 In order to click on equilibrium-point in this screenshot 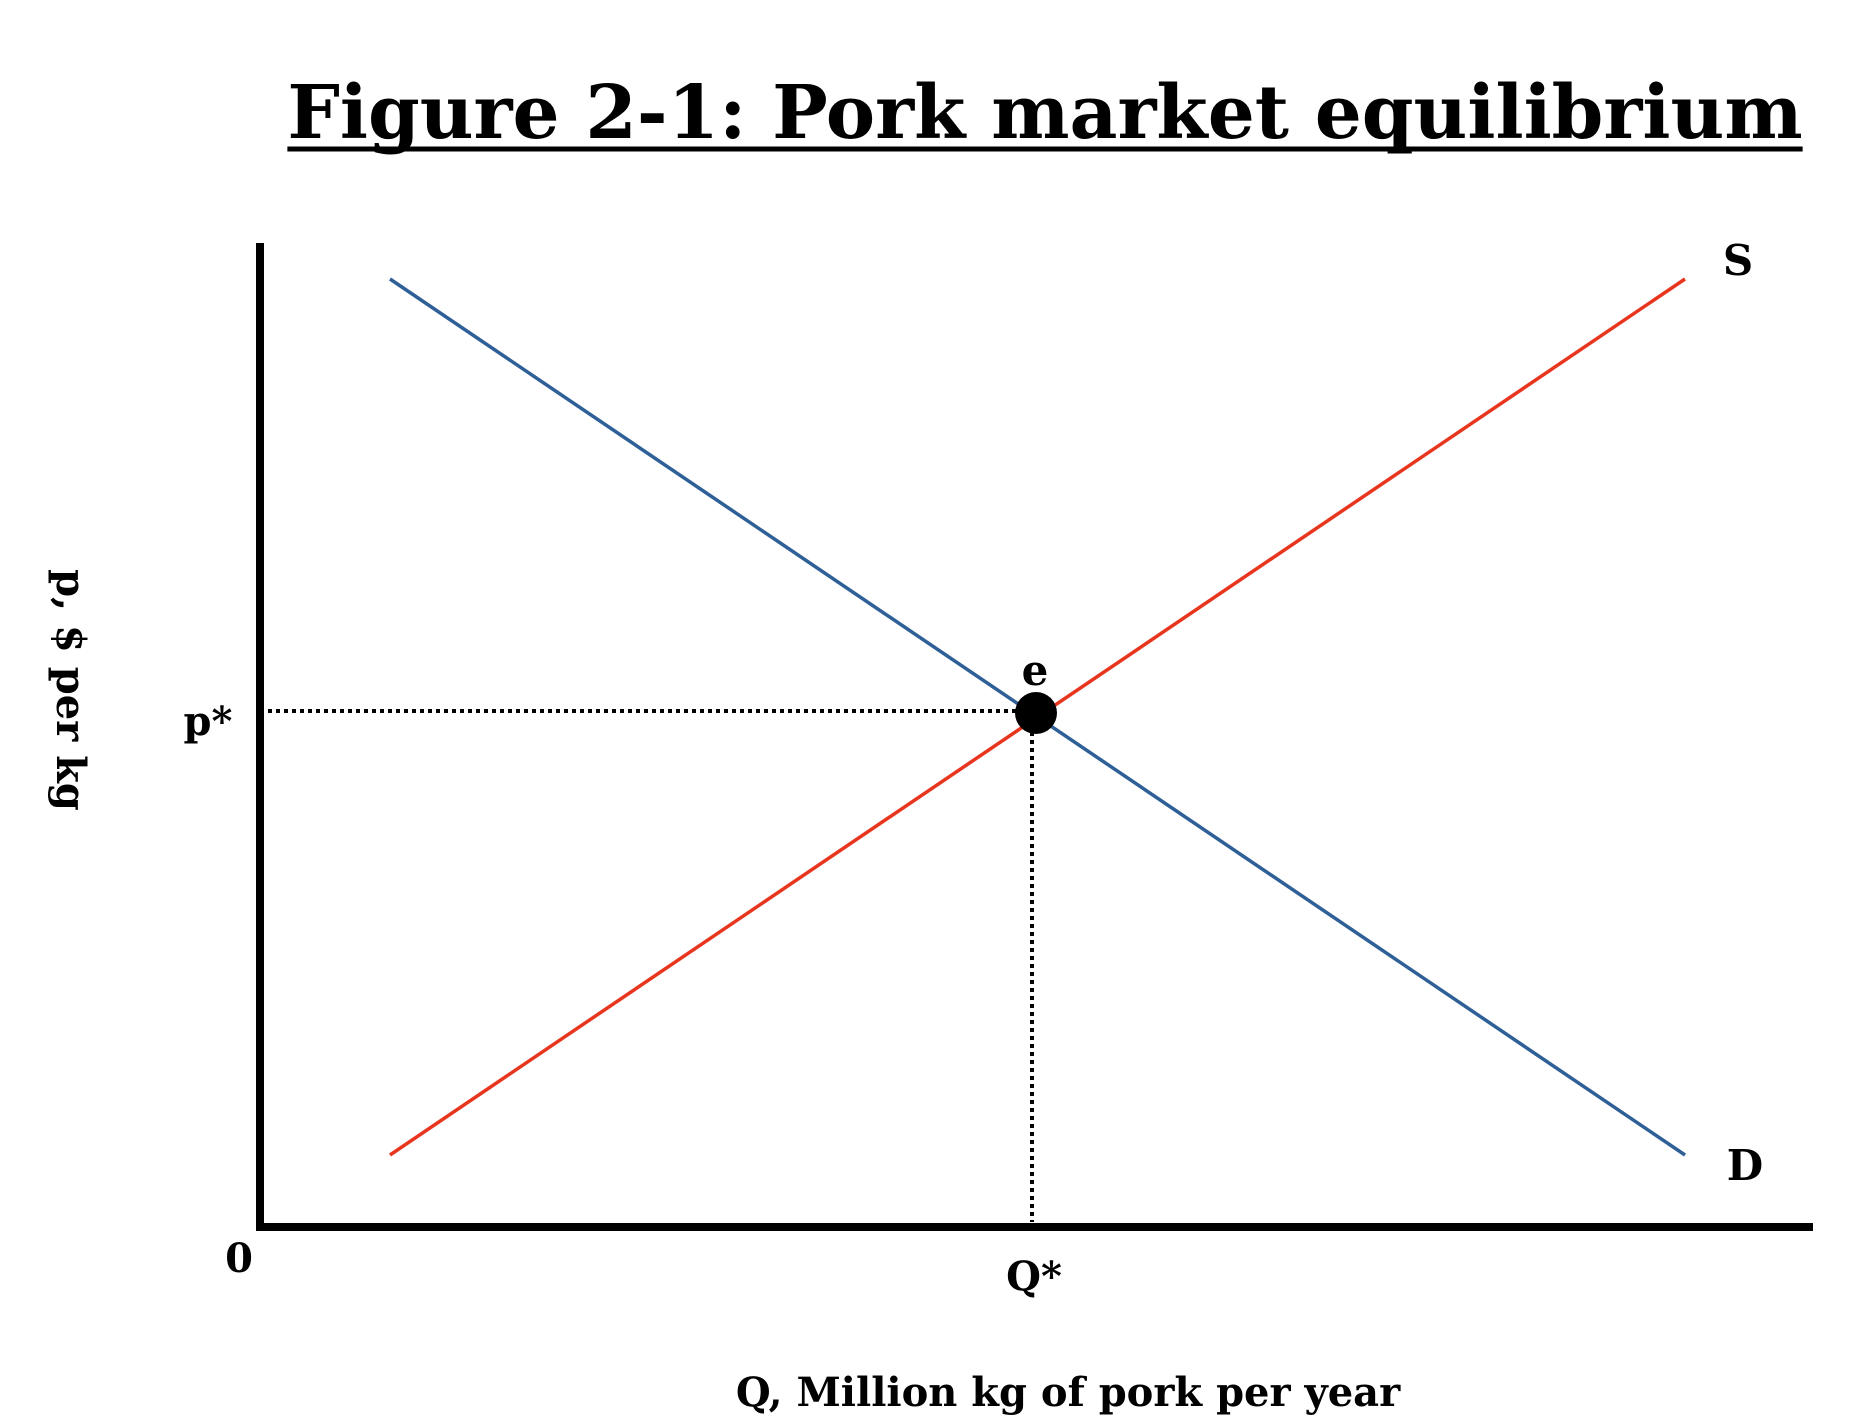, I will do `click(1036, 713)`.